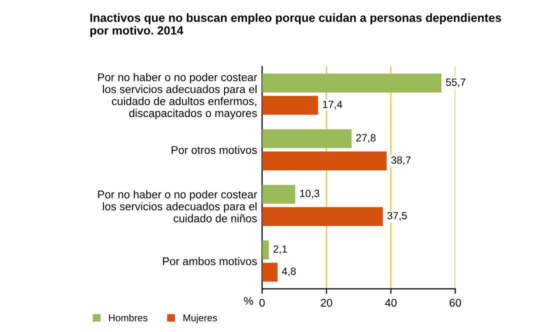 The width and height of the screenshot is (560, 332). Describe the element at coordinates (200, 319) in the screenshot. I see `legend-label: Mujeres` at that location.